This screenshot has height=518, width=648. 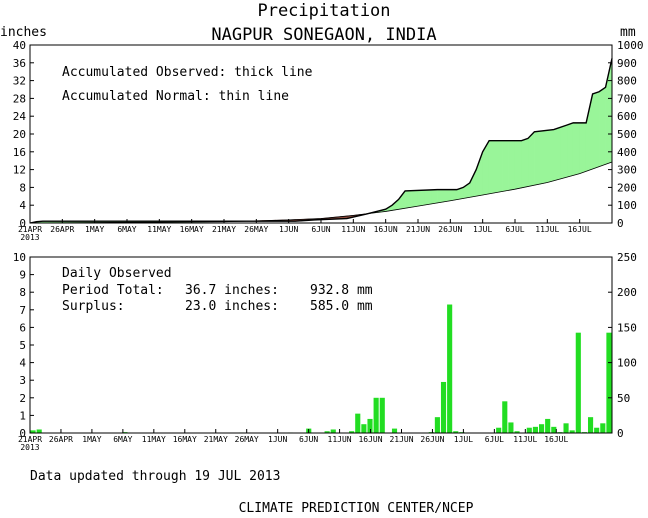 What do you see at coordinates (187, 72) in the screenshot?
I see `legend-observed: Accumulated Observed: thick line` at bounding box center [187, 72].